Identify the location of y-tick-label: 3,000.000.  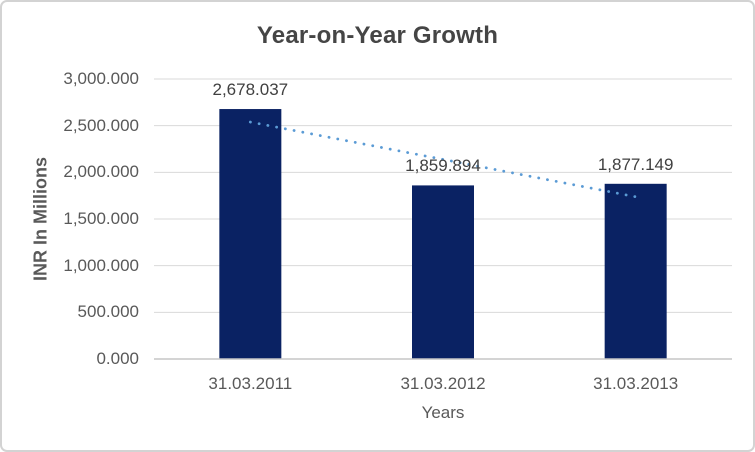
(101, 78).